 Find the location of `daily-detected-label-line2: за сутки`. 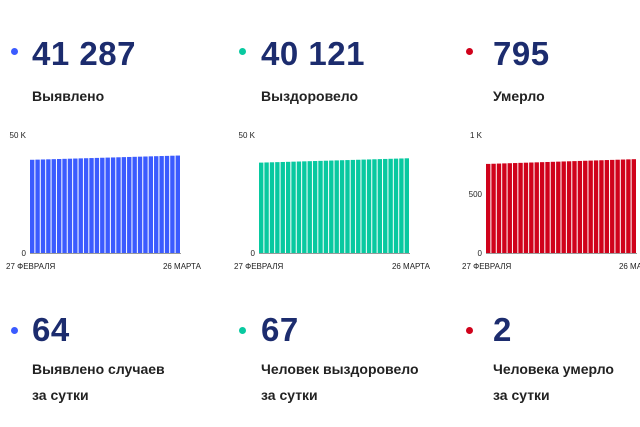

daily-detected-label-line2: за сутки is located at coordinates (60, 395).